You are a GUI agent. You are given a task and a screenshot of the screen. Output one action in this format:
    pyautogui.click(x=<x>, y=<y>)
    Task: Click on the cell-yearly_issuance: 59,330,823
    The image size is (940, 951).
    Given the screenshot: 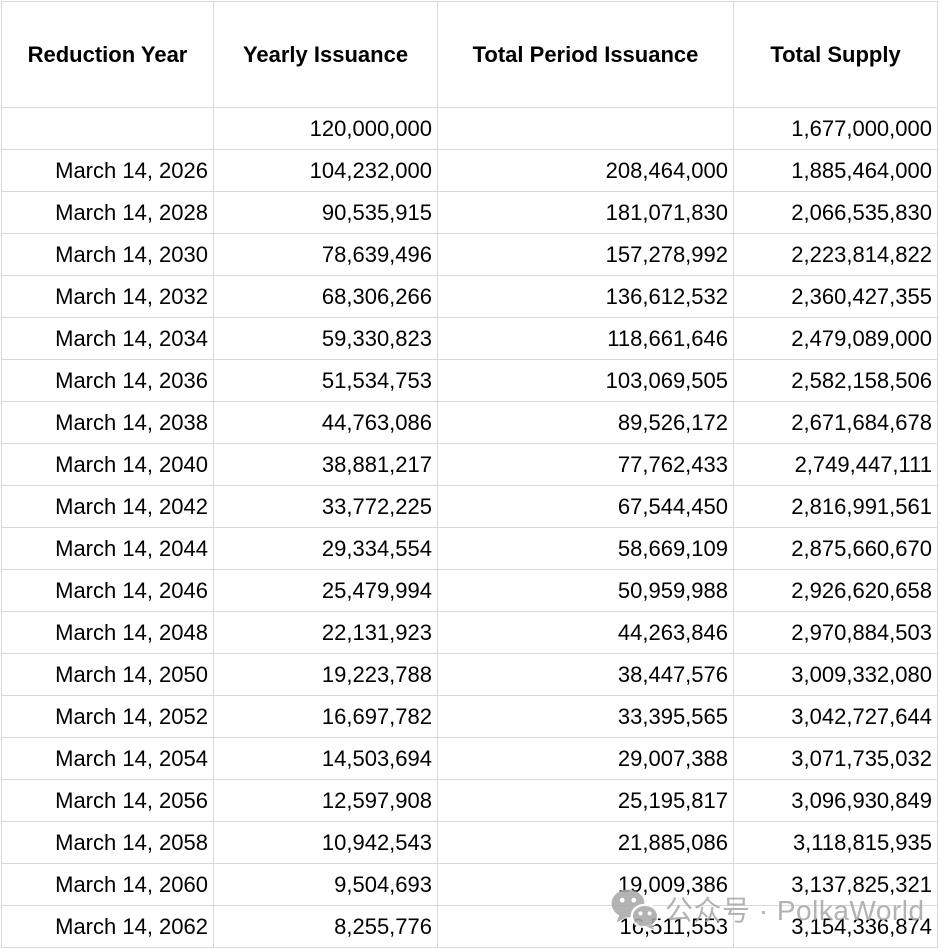 What is the action you would take?
    pyautogui.click(x=325, y=338)
    